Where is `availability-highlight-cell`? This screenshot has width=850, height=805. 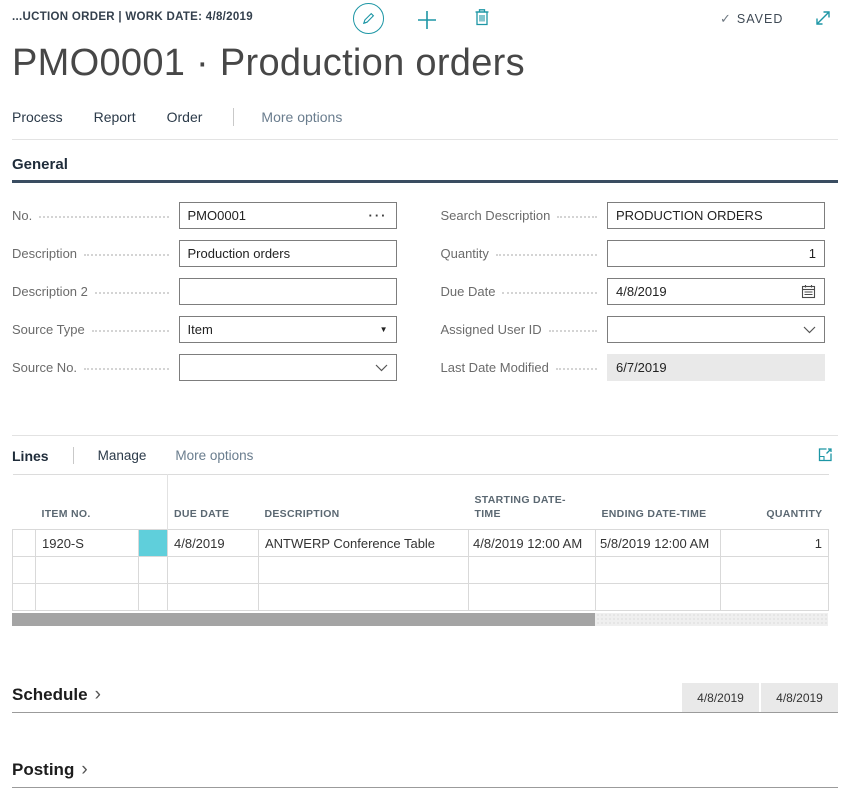
availability-highlight-cell is located at coordinates (153, 543).